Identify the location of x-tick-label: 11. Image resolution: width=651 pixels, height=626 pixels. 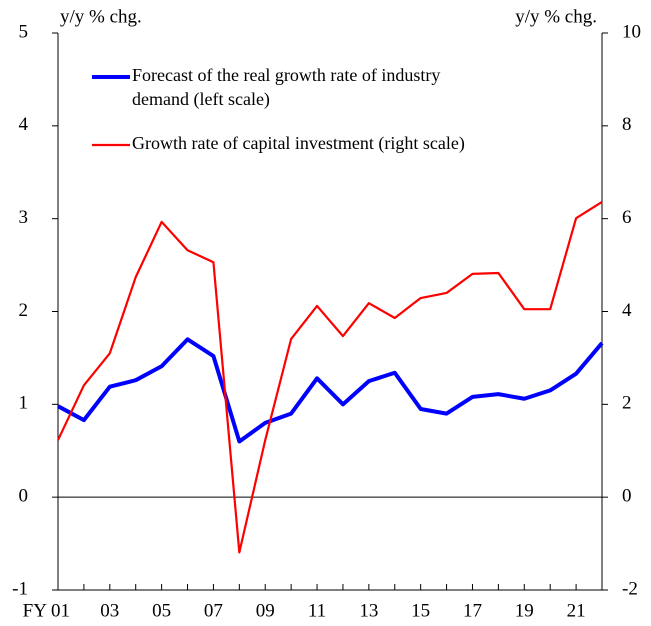
(317, 610).